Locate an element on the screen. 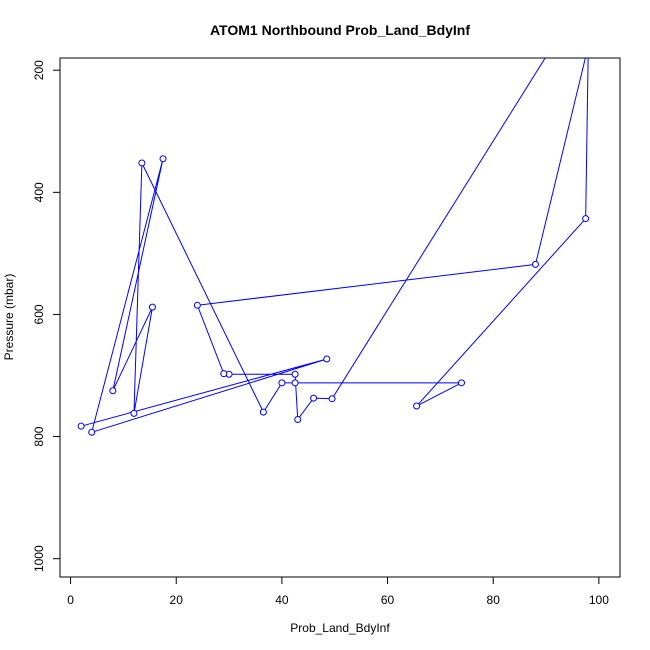 The width and height of the screenshot is (650, 650). y-tick-label: 400 is located at coordinates (39, 192).